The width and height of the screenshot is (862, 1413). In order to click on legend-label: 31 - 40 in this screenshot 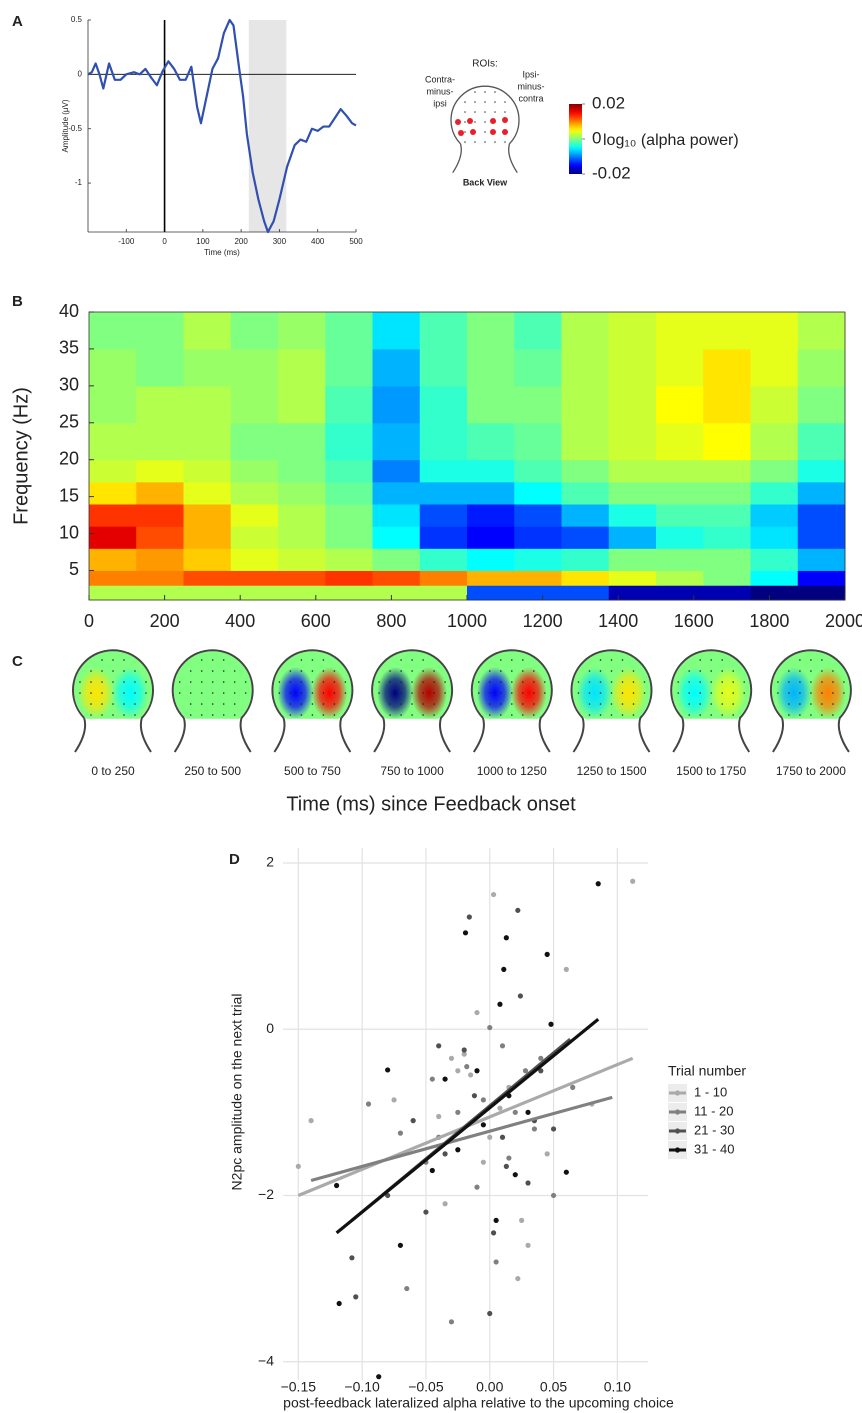, I will do `click(714, 1148)`.